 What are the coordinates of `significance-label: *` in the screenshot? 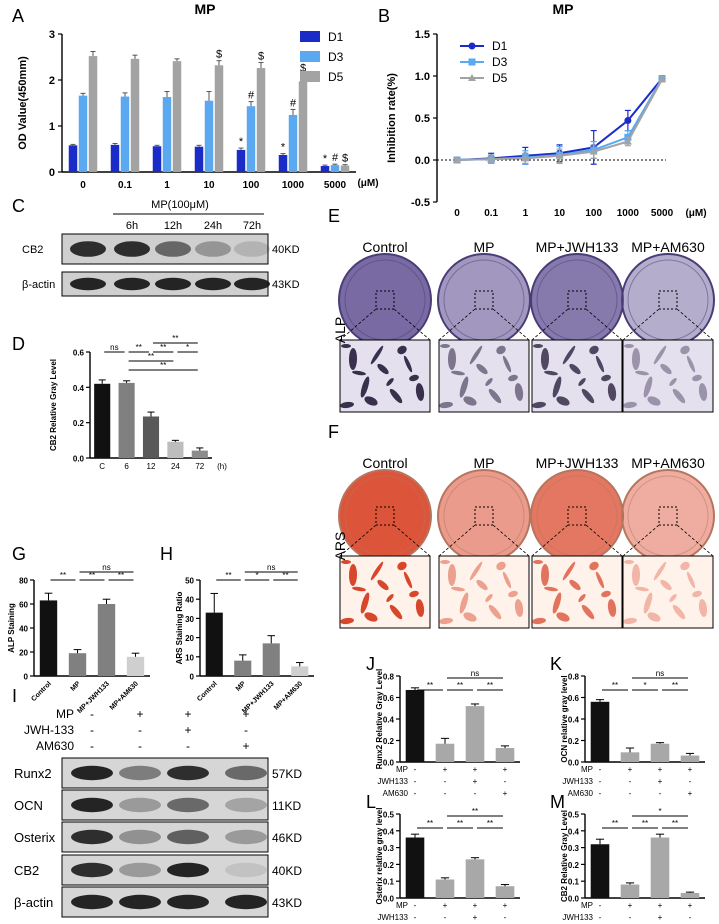 It's located at (659, 811).